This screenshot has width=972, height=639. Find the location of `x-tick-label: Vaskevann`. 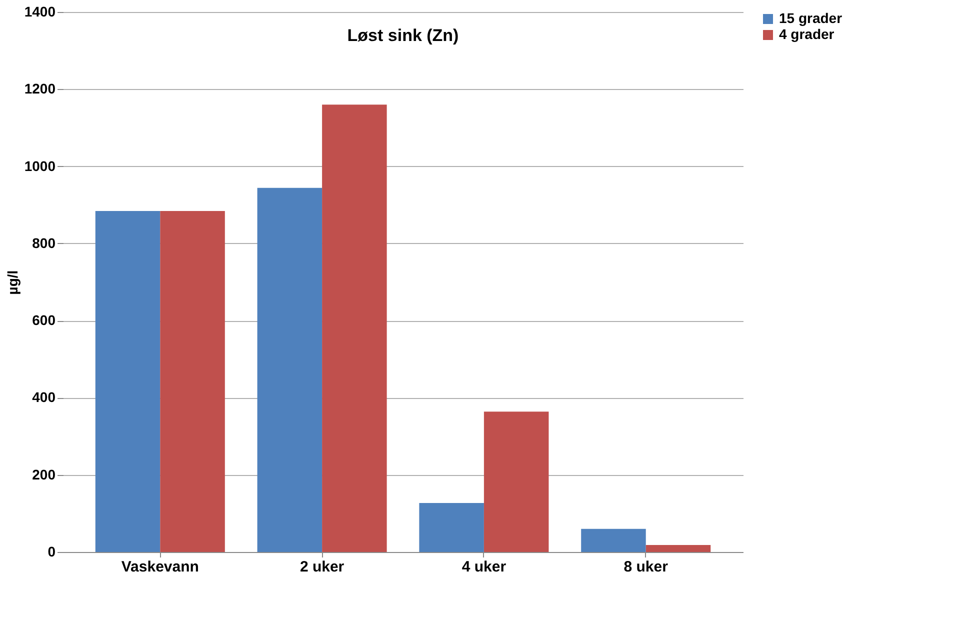

x-tick-label: Vaskevann is located at coordinates (160, 567).